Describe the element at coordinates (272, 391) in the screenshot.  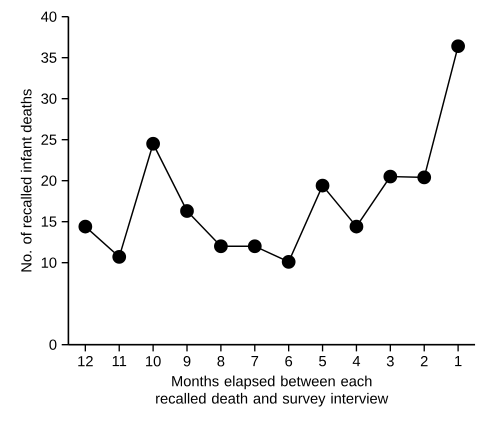
I see `x-axis-title: Months elapsed between each recalled death and survey interview` at that location.